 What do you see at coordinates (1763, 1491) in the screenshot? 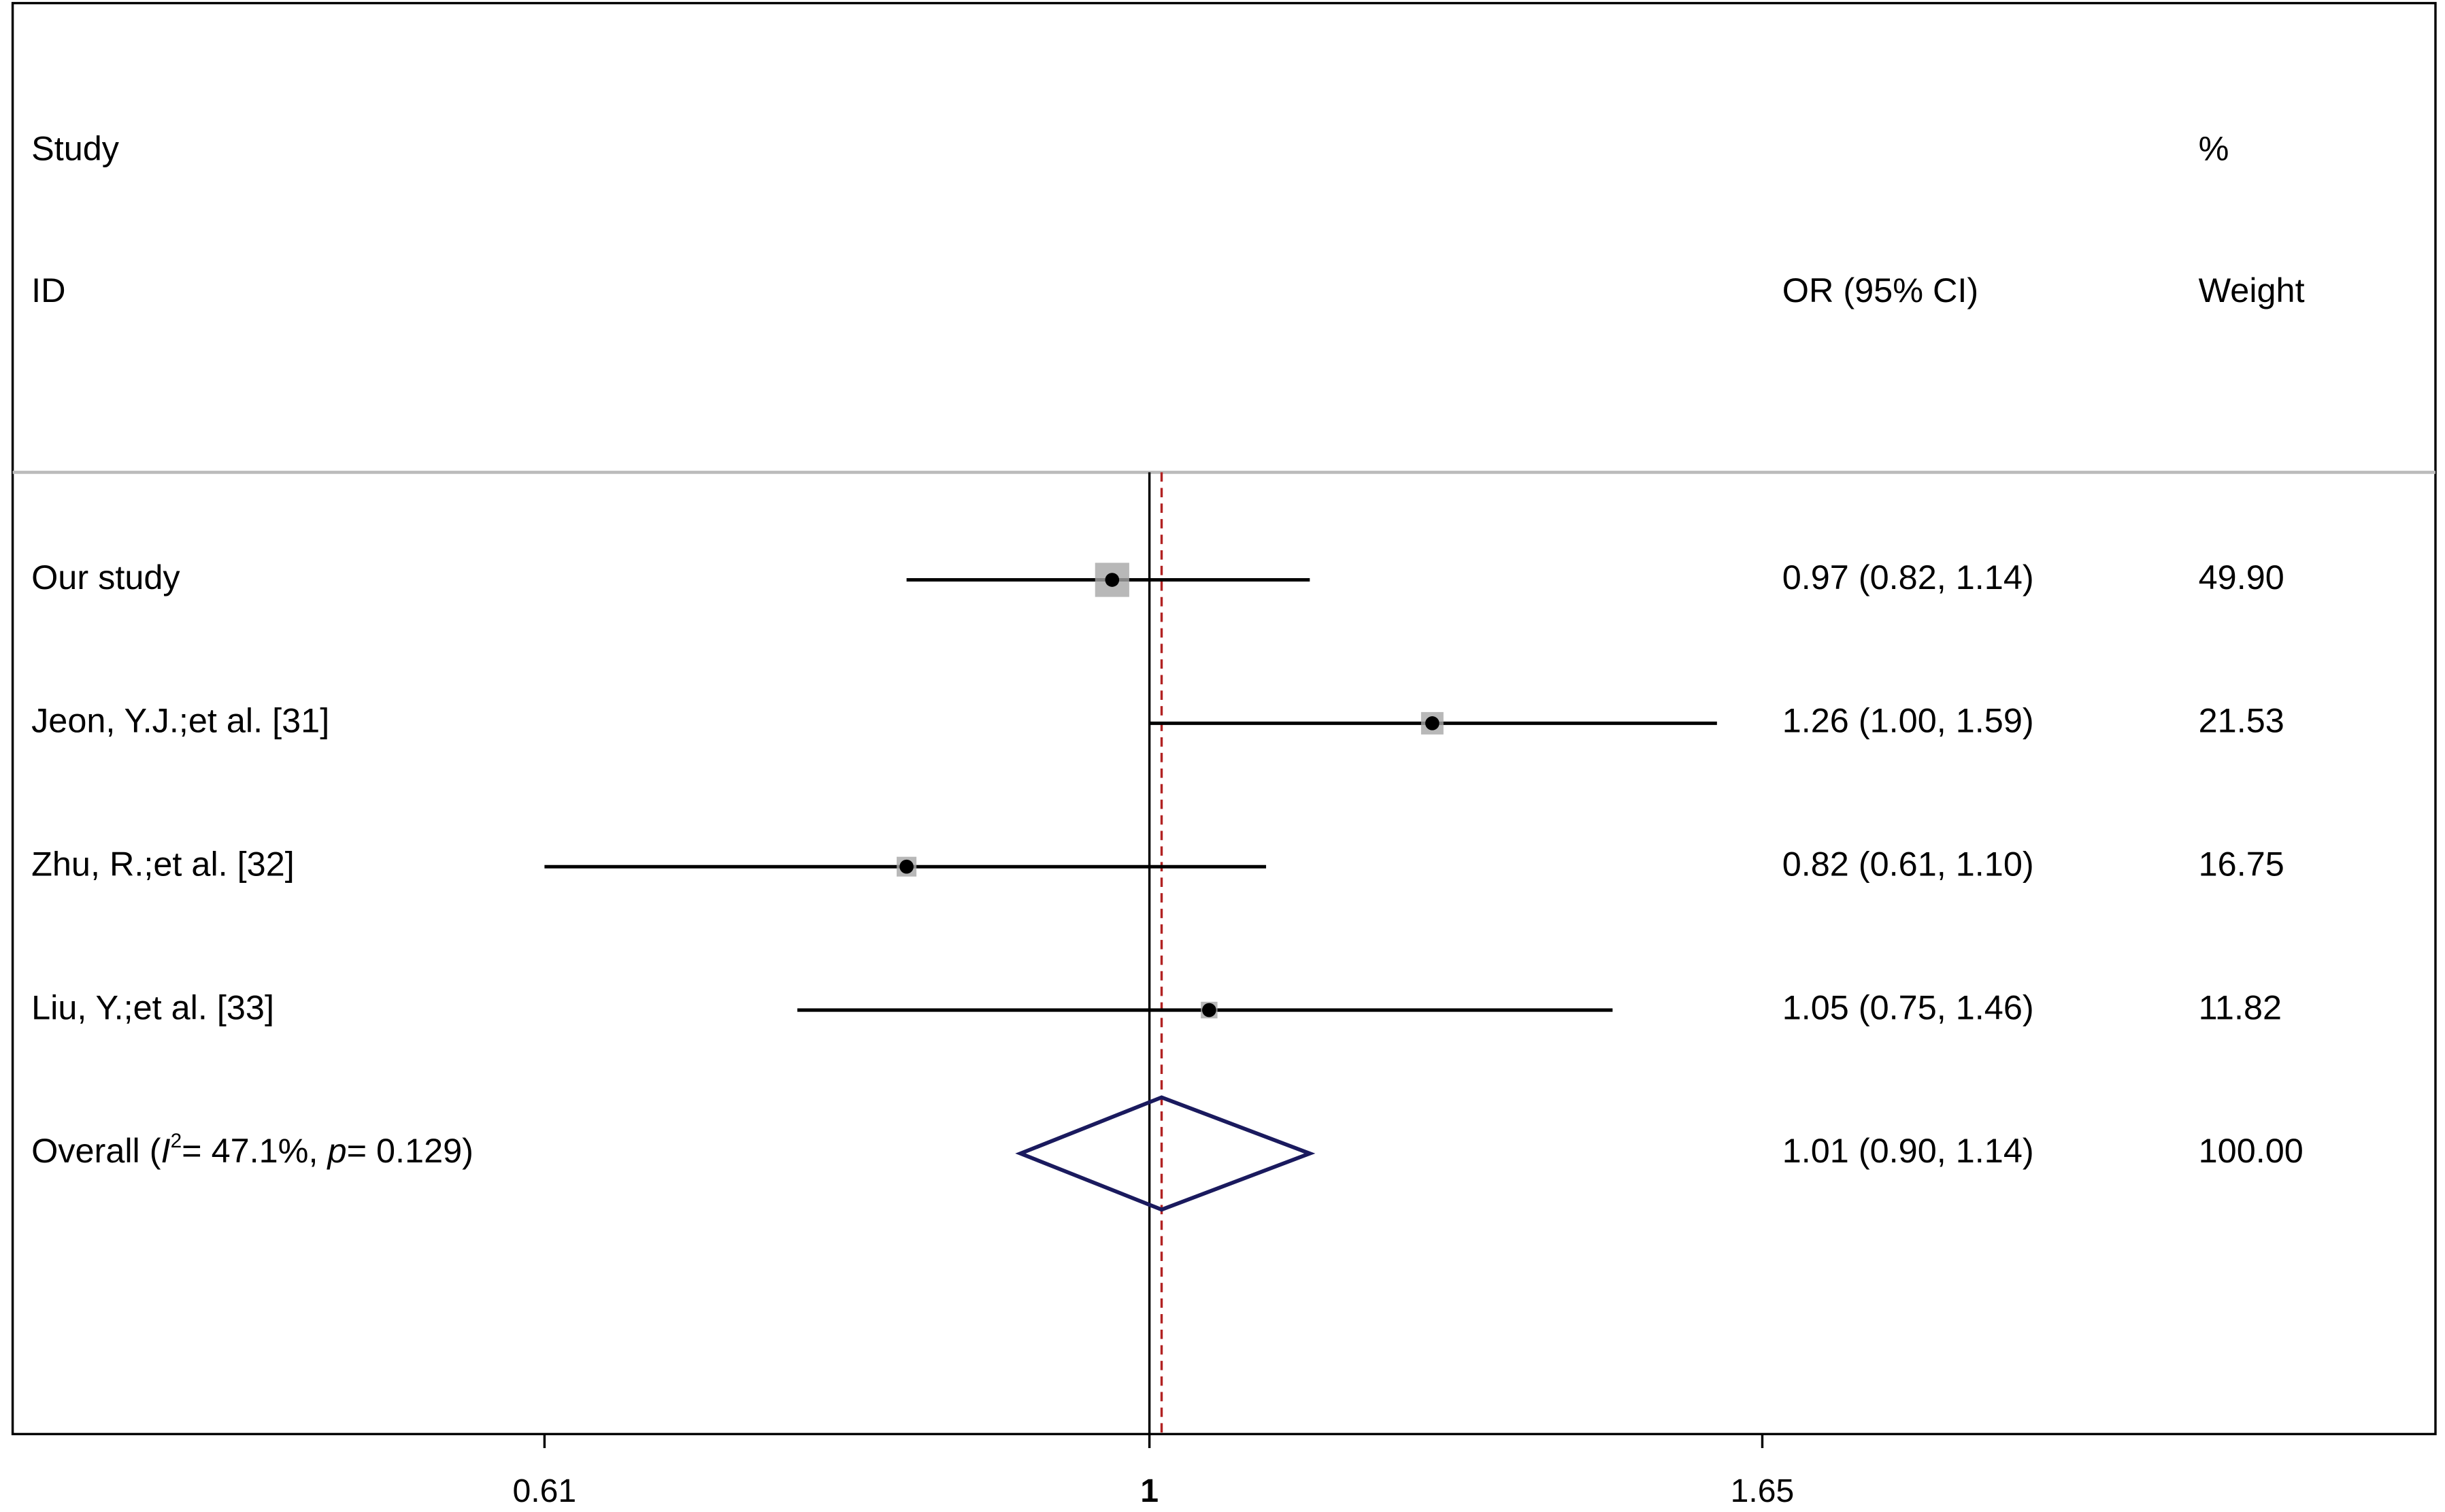
I see `x-tick-label: 1.65` at bounding box center [1763, 1491].